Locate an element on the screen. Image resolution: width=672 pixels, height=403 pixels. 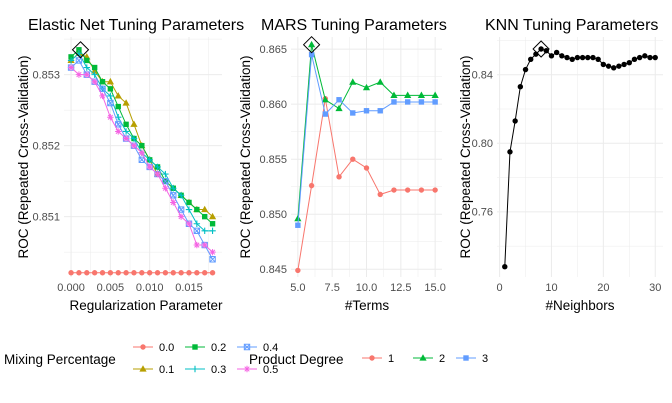
knn-grid is located at coordinates (580, 157).